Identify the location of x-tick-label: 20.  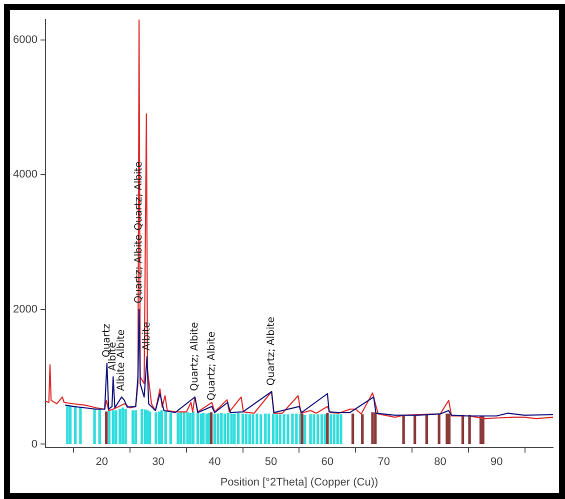
(102, 462).